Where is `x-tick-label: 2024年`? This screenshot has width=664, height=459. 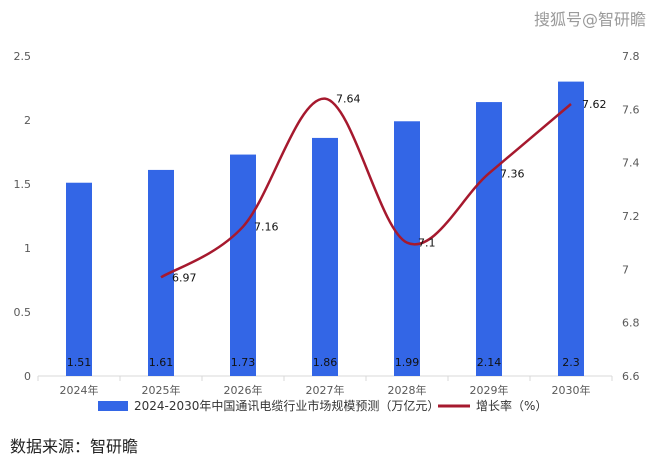
x-tick-label: 2024年 is located at coordinates (79, 390).